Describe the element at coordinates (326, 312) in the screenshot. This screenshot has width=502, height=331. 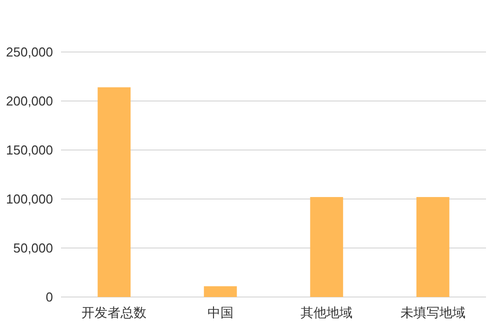
I see `x-tick-label: 其他地域` at that location.